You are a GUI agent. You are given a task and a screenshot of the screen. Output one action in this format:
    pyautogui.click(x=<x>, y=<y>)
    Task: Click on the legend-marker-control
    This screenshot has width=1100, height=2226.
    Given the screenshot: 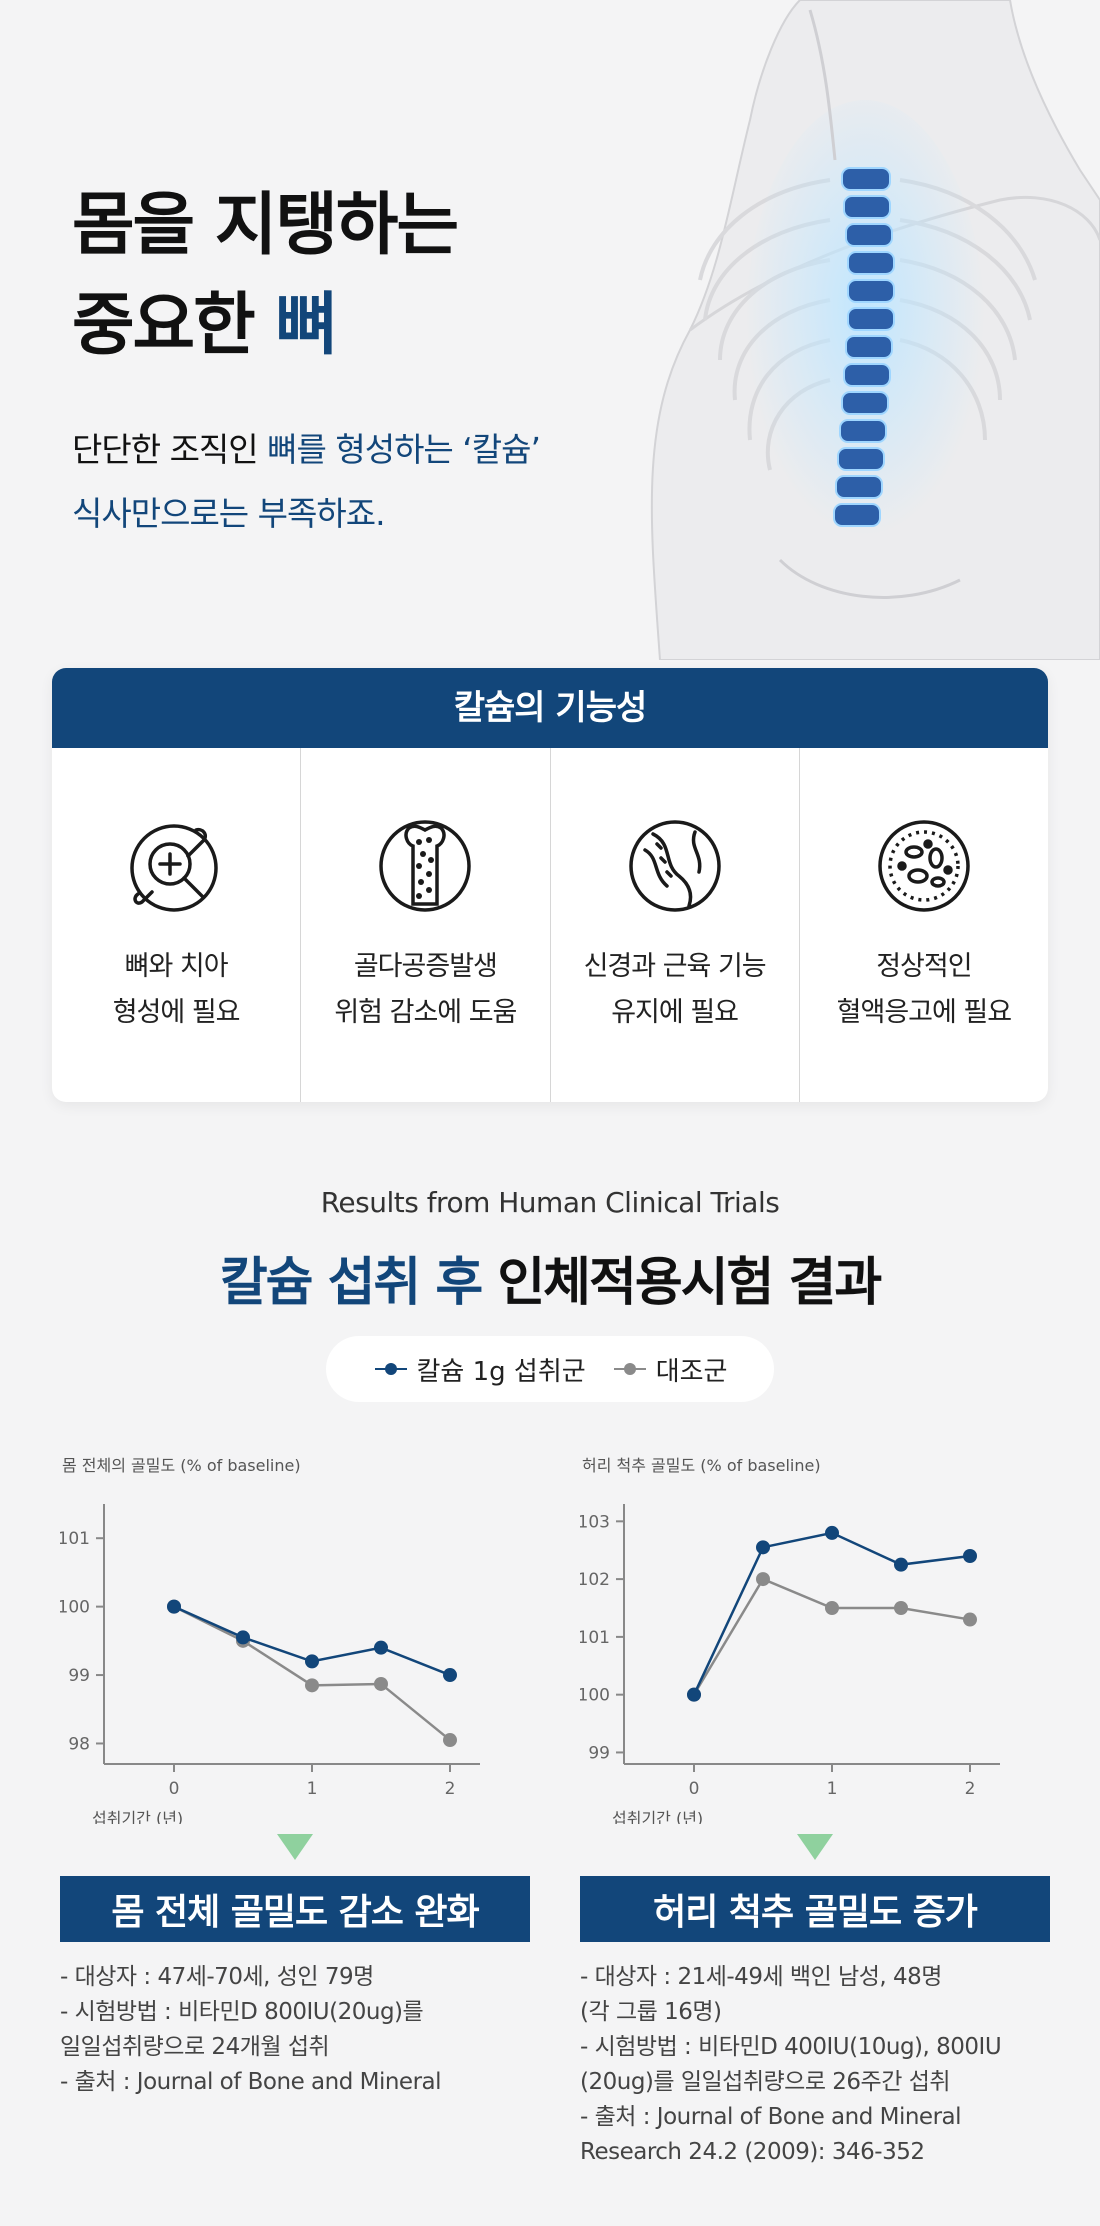 What is the action you would take?
    pyautogui.click(x=629, y=1369)
    